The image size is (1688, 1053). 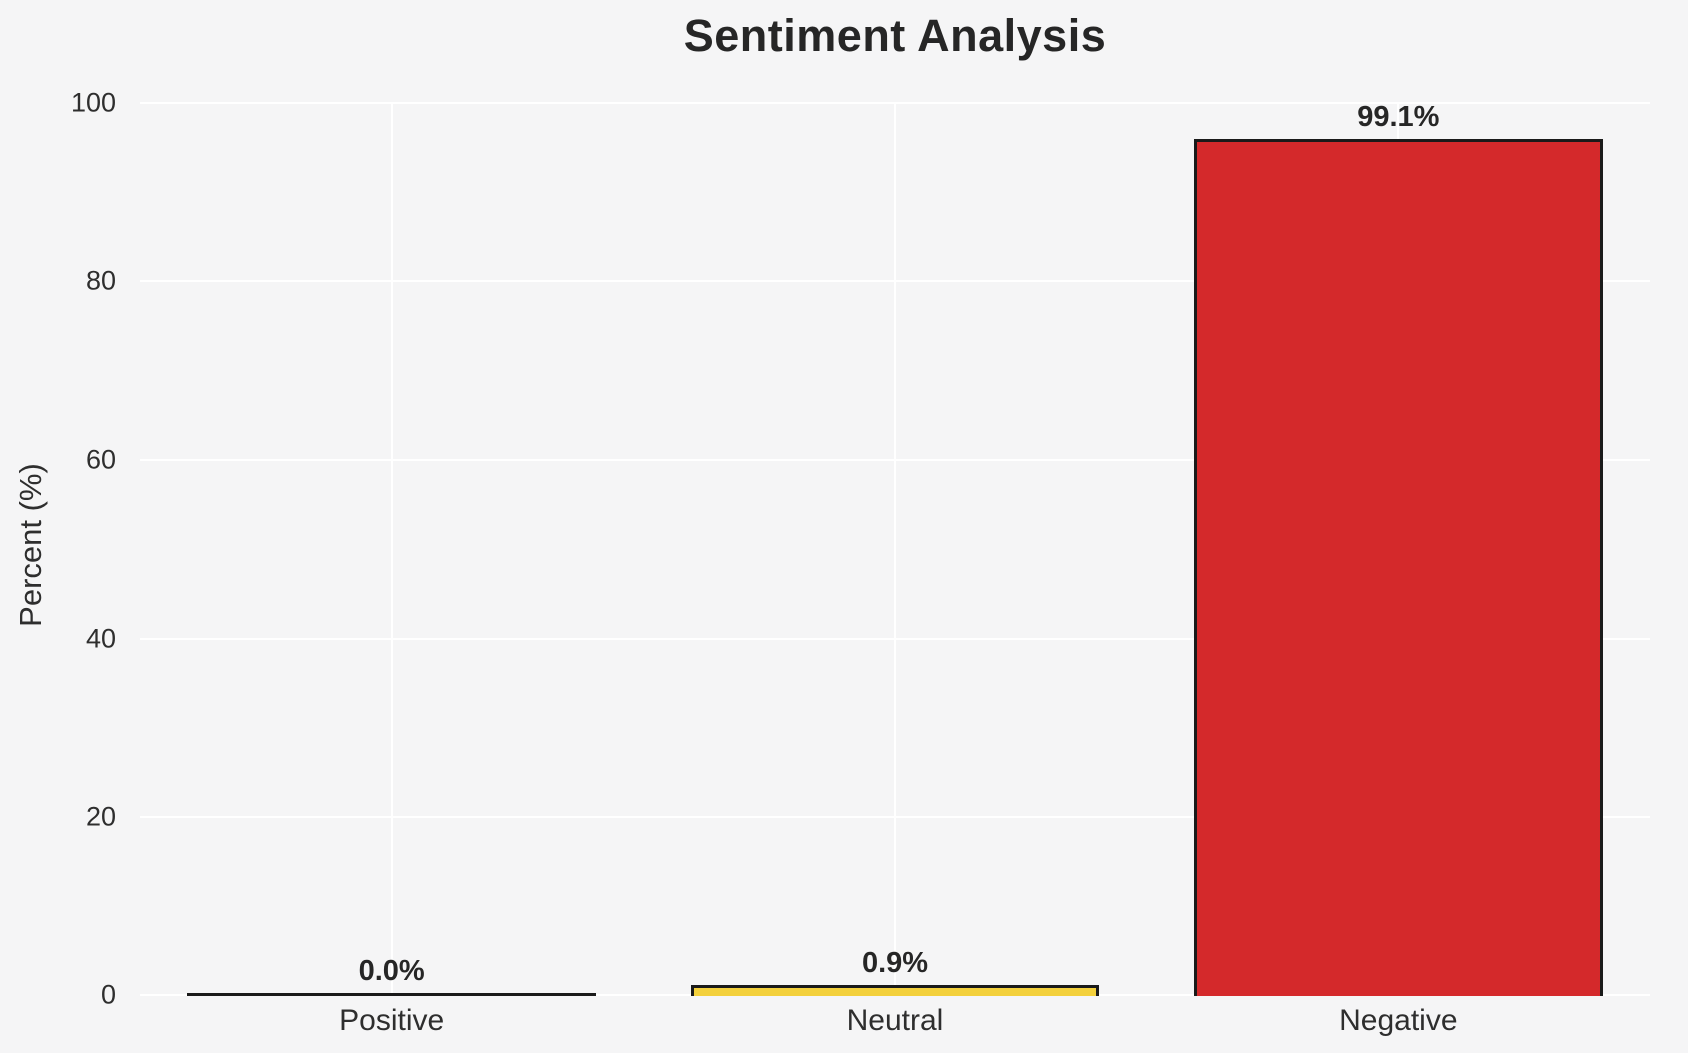 I want to click on bar-neutral, so click(x=895, y=990).